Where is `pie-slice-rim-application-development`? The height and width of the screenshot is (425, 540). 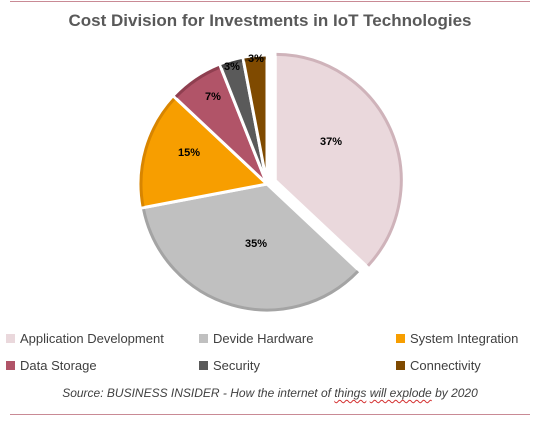
pie-slice-rim-application-development is located at coordinates (339, 159).